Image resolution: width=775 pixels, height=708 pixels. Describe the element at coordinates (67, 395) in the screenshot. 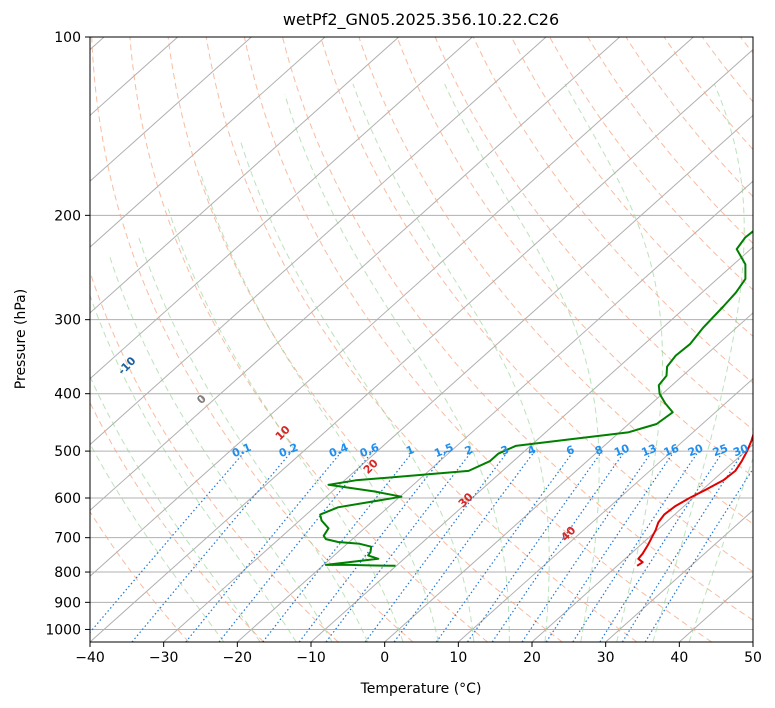

I see `y-tick-label: 400` at that location.